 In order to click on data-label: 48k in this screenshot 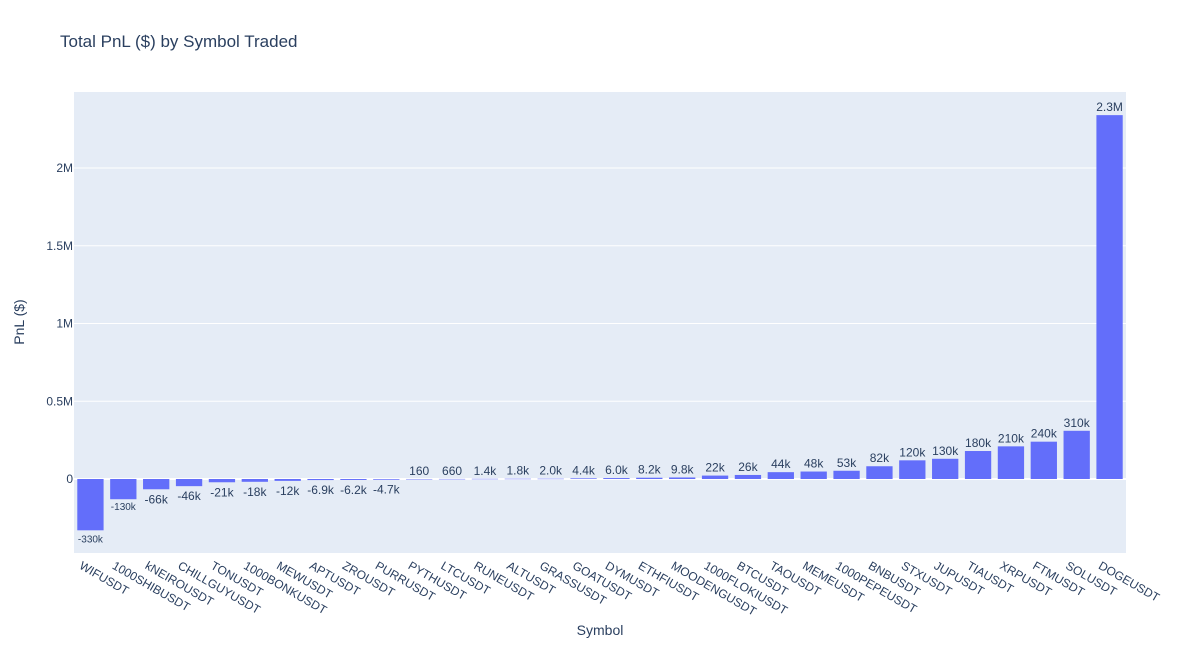, I will do `click(814, 464)`.